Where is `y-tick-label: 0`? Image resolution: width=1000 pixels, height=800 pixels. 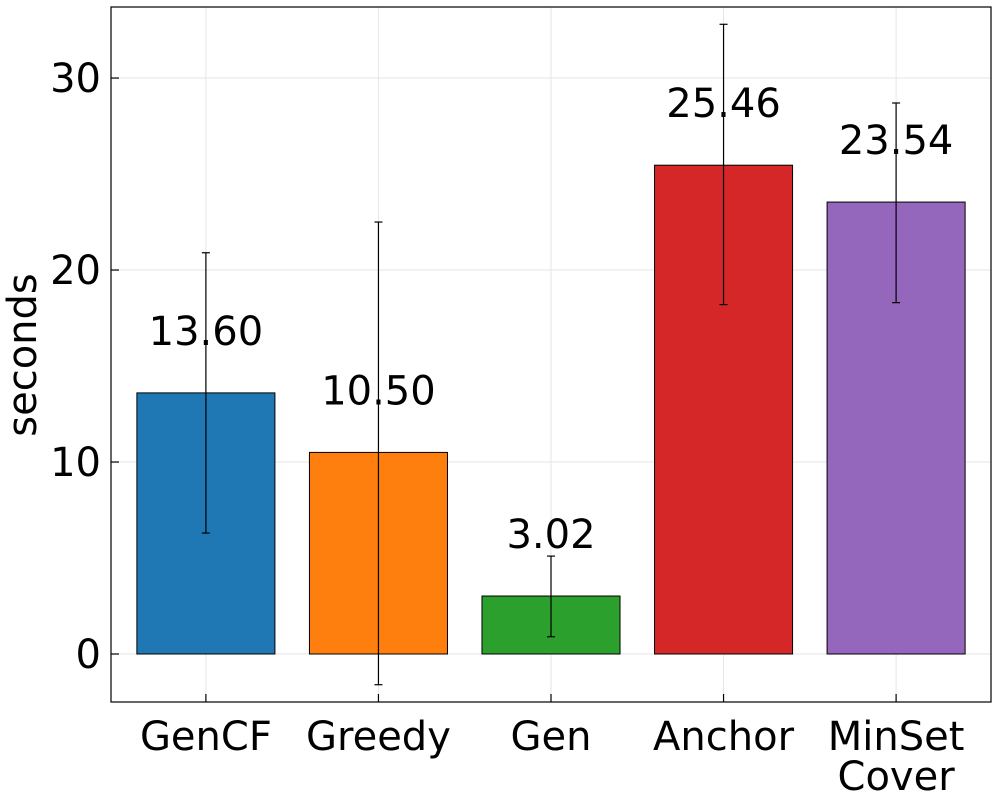 y-tick-label: 0 is located at coordinates (88, 655).